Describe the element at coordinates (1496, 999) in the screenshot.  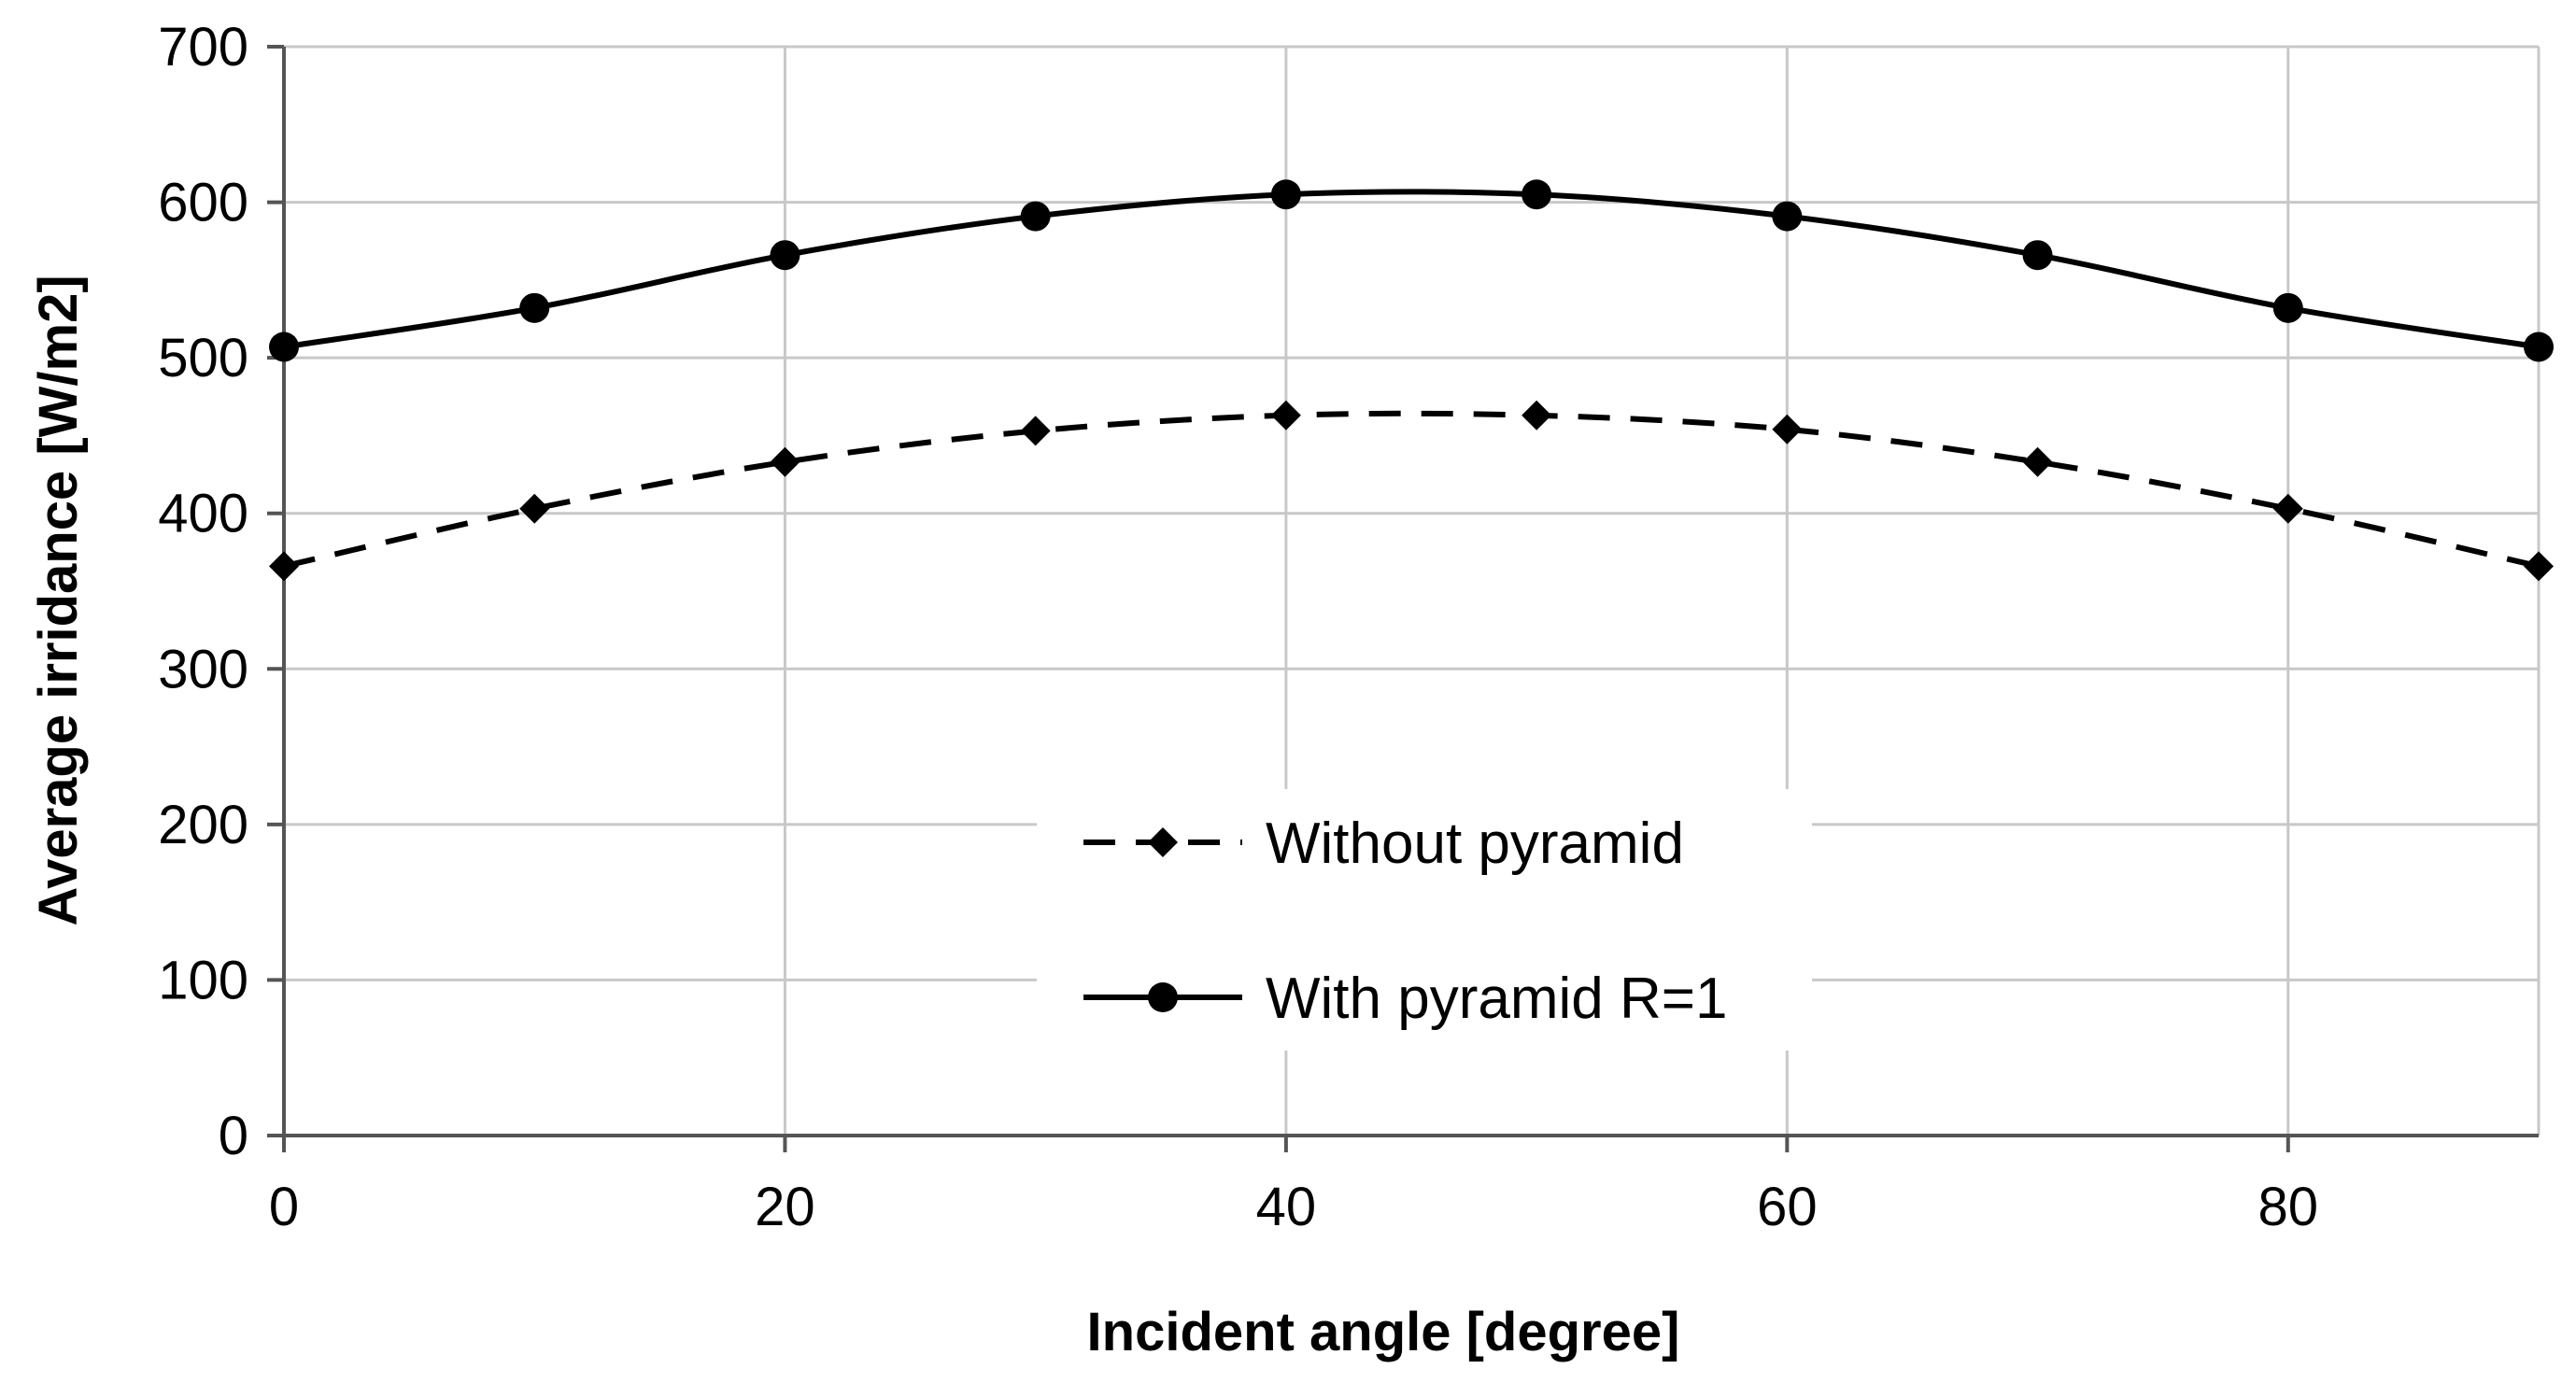
I see `legend-label: With pyramid R=1` at that location.